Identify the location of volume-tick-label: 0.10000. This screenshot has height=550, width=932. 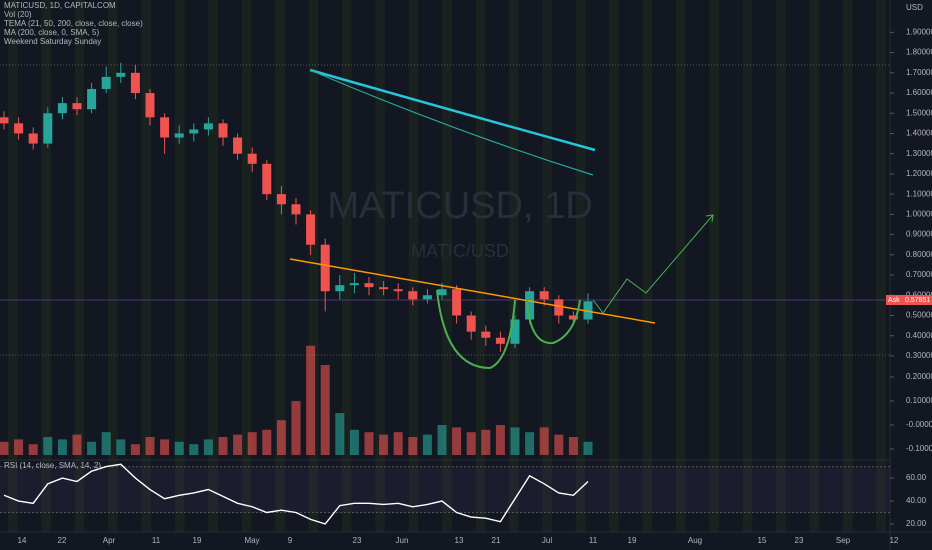
(919, 400).